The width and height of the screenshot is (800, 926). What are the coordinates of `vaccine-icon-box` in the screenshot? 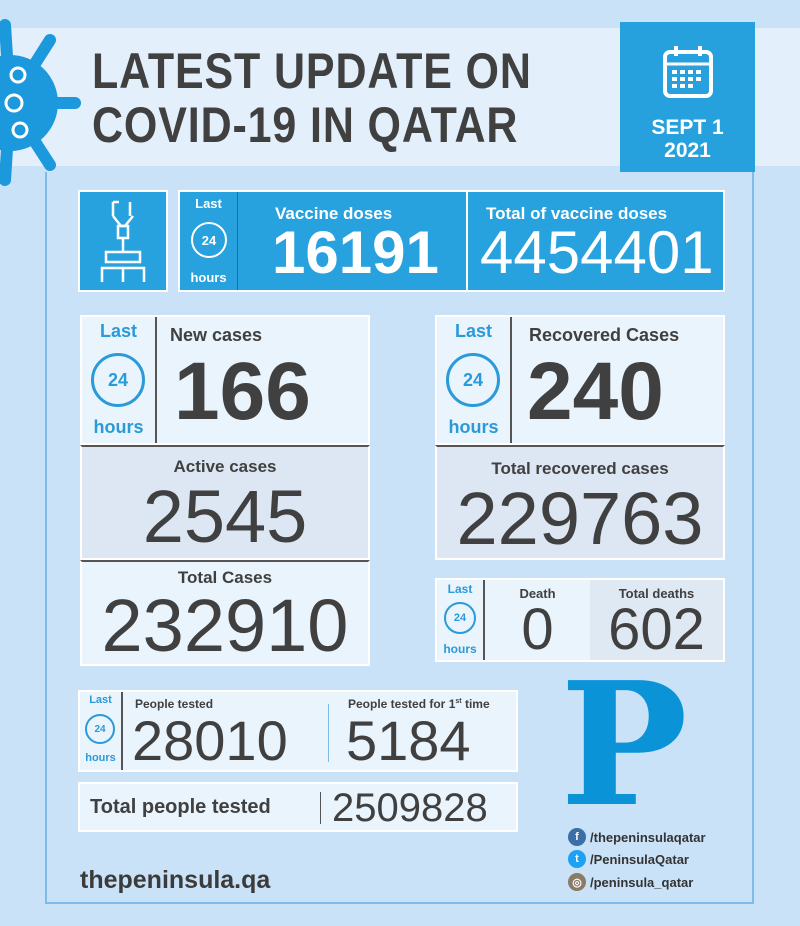 It's located at (123, 241).